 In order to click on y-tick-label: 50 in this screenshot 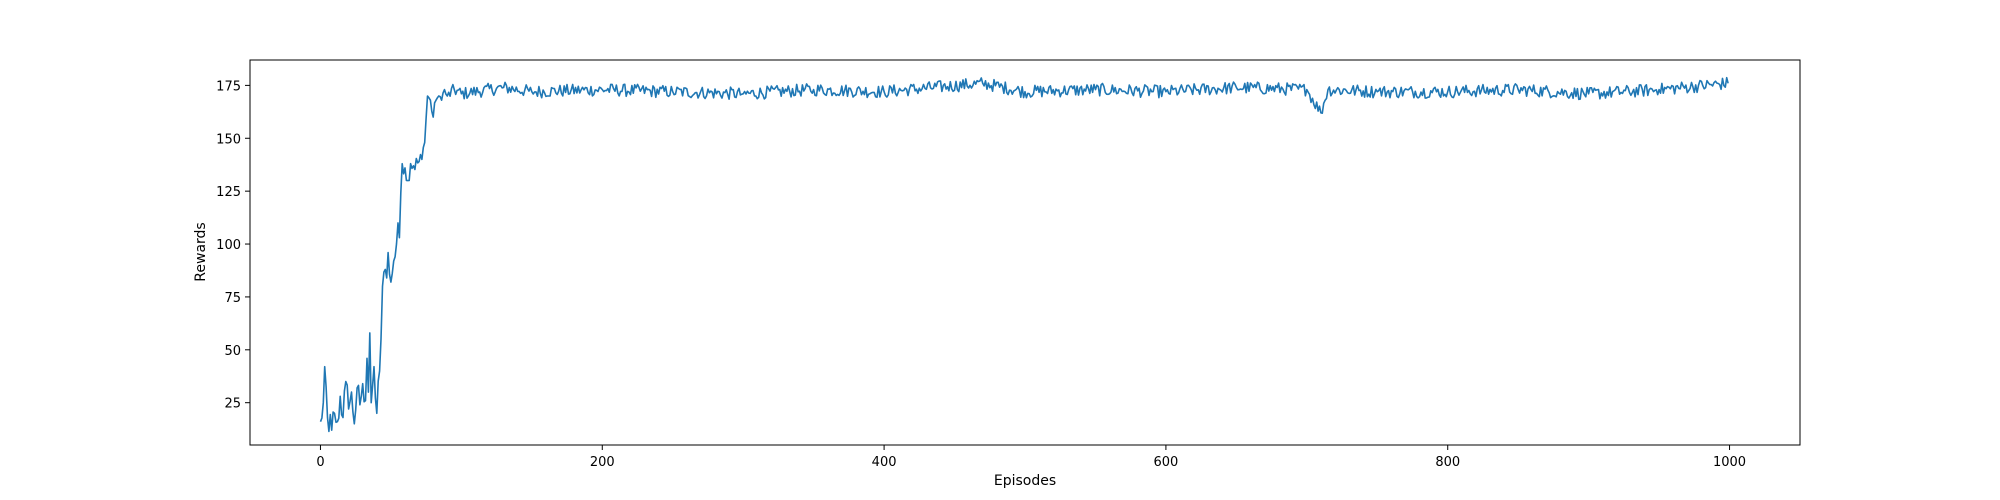, I will do `click(232, 351)`.